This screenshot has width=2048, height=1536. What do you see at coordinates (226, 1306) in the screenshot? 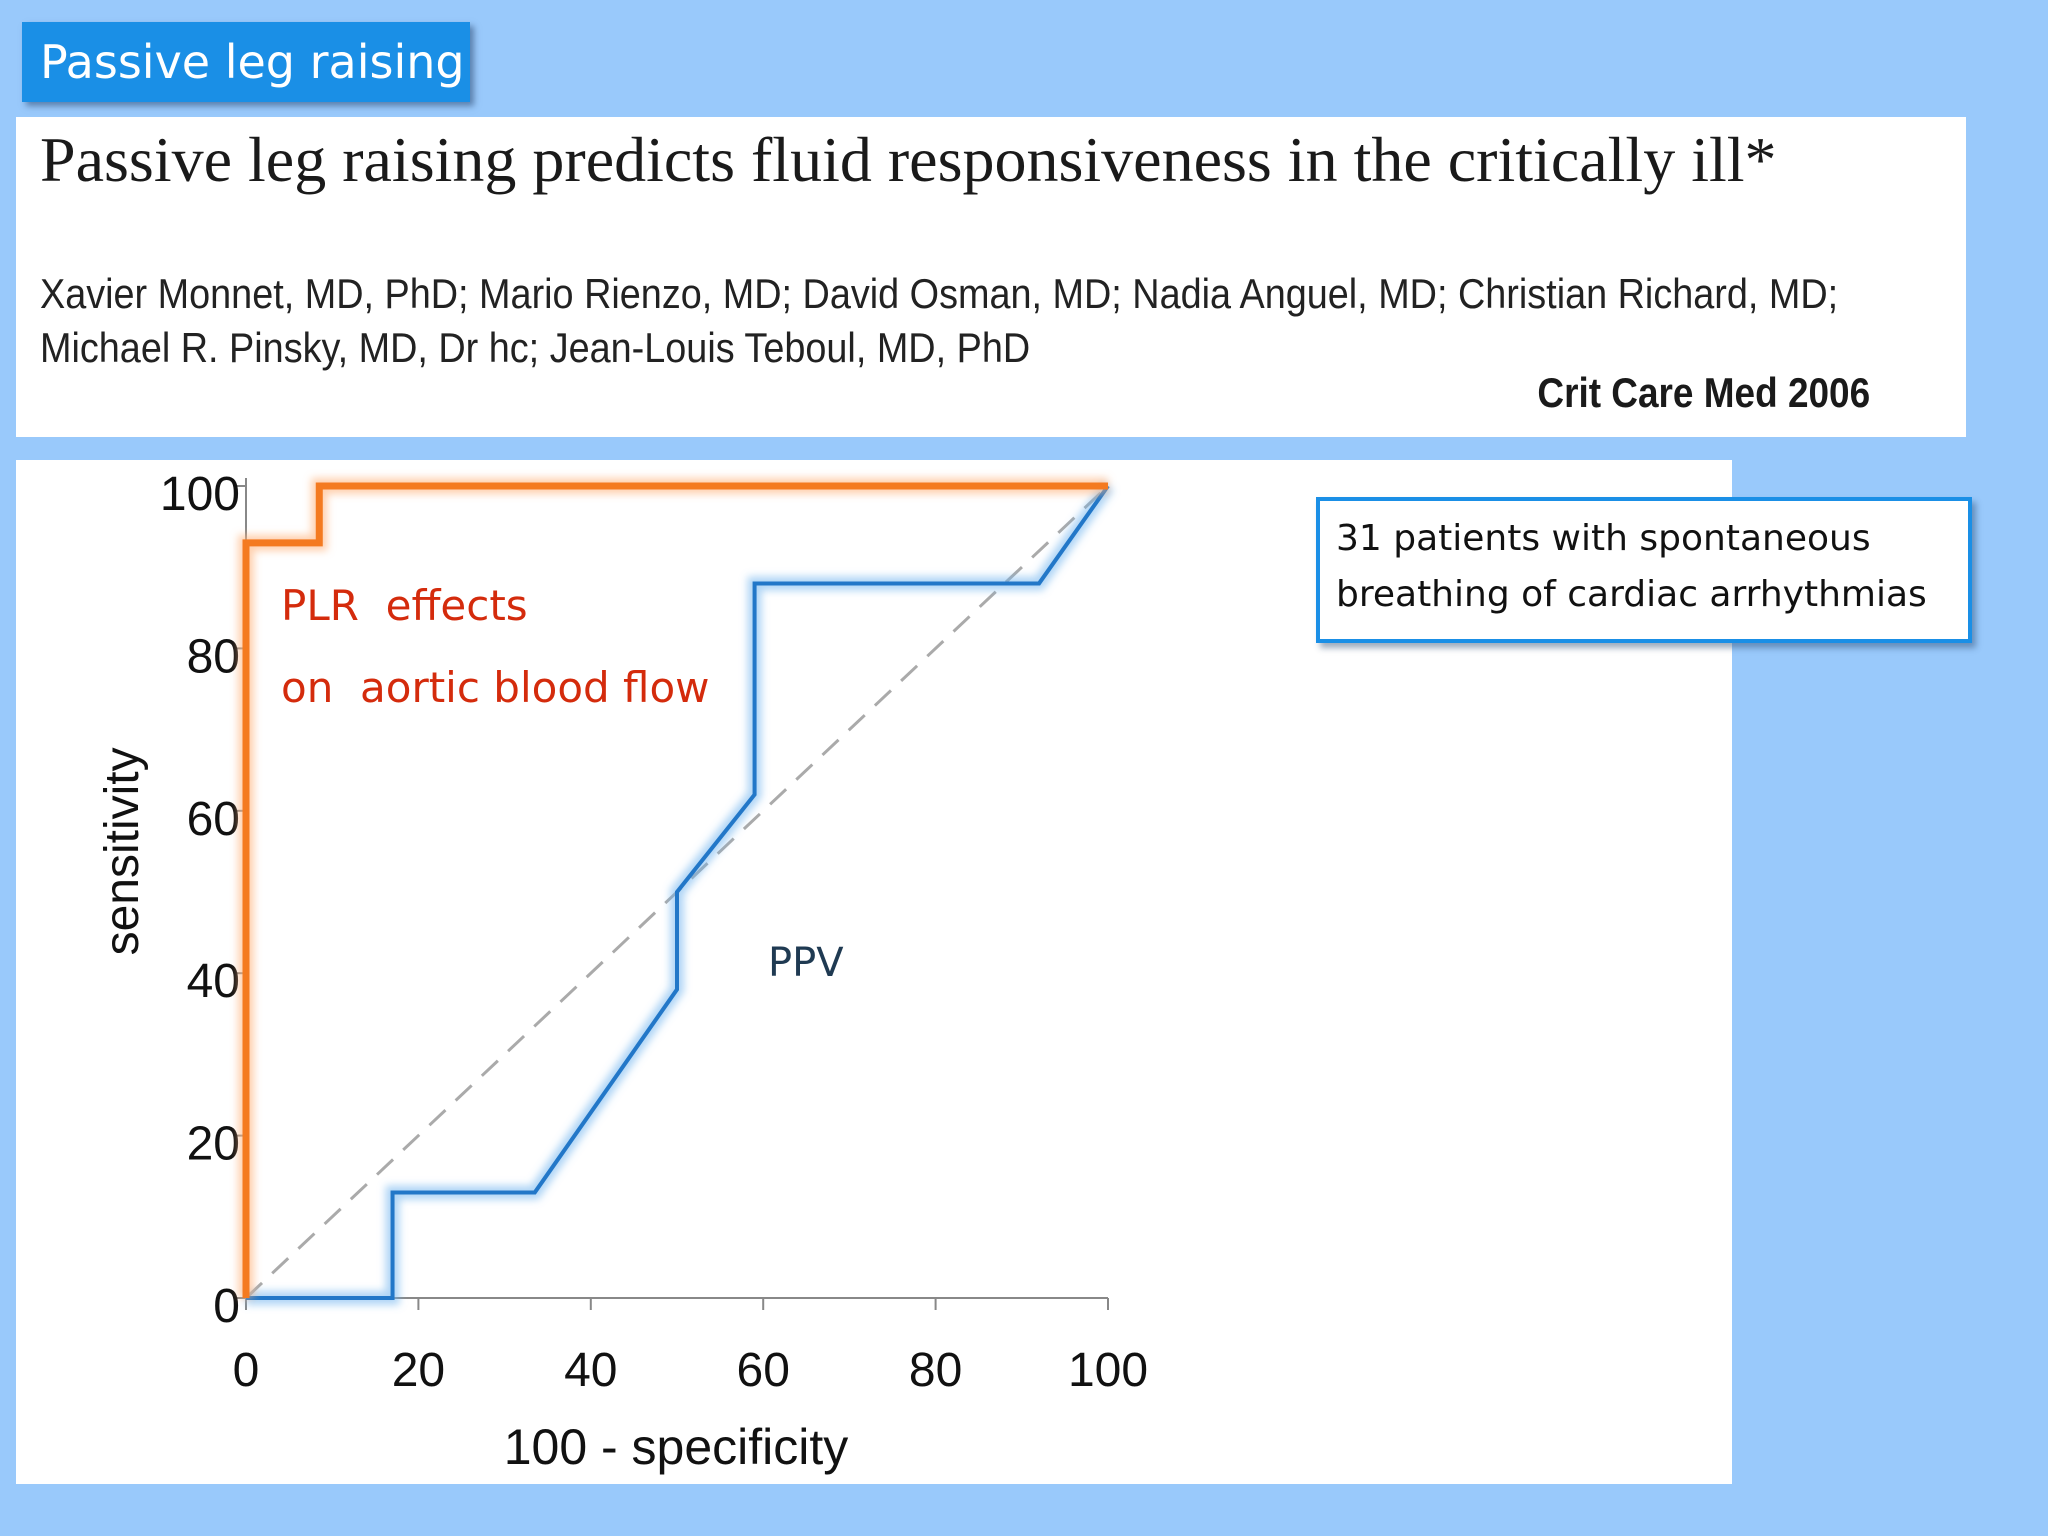
I see `y-tick-label: 0` at bounding box center [226, 1306].